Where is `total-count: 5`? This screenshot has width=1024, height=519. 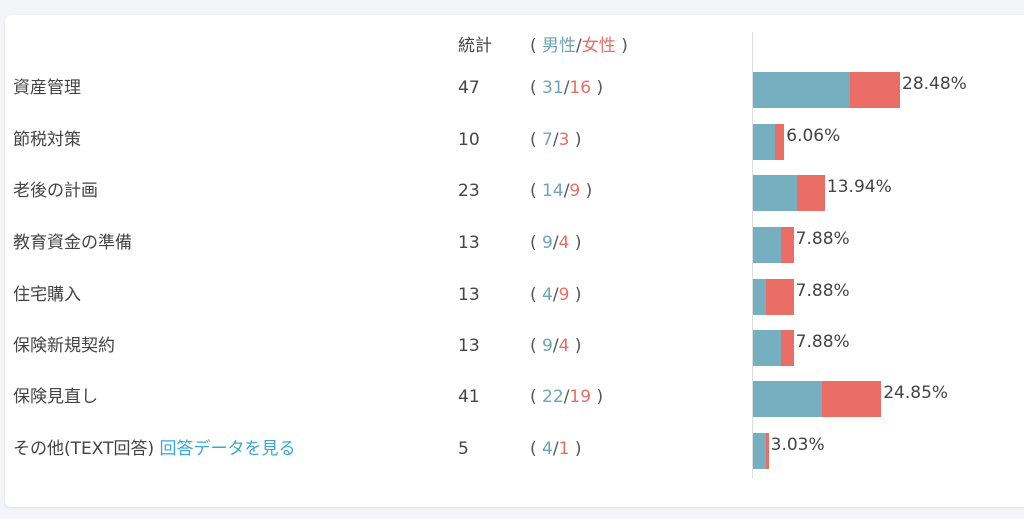
total-count: 5 is located at coordinates (463, 449).